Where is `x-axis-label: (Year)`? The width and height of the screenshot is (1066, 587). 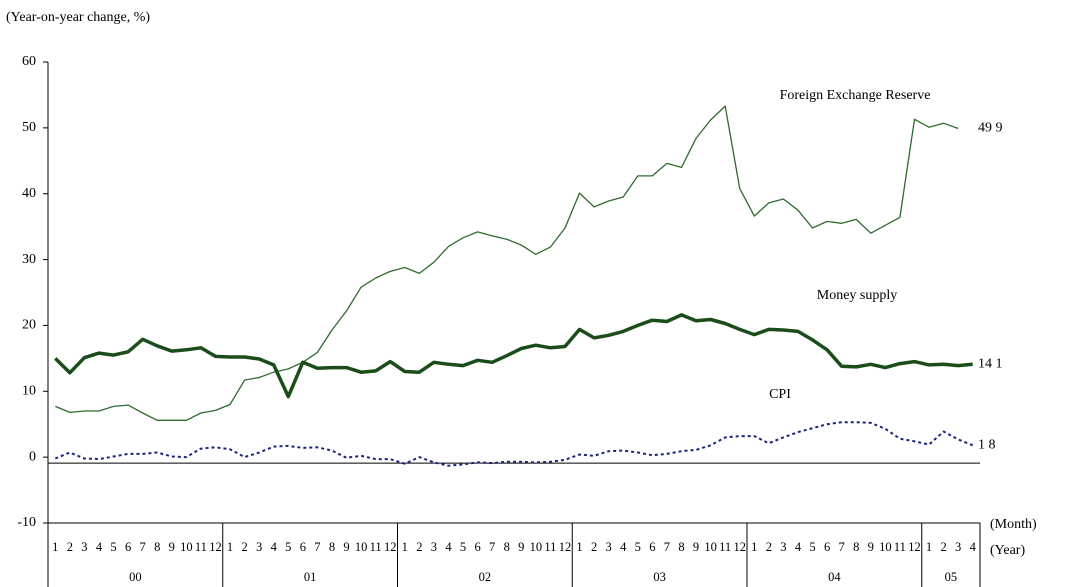 x-axis-label: (Year) is located at coordinates (1007, 550).